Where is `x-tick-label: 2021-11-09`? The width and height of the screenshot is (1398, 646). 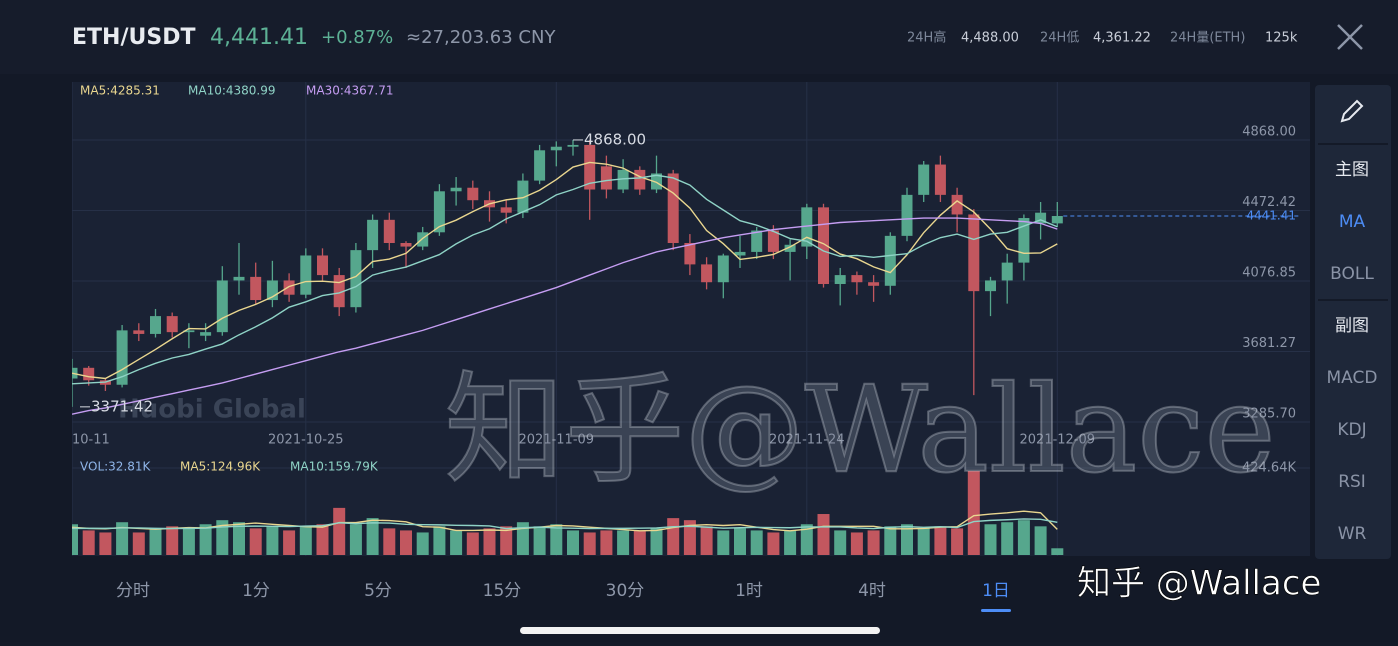
x-tick-label: 2021-11-09 is located at coordinates (557, 440).